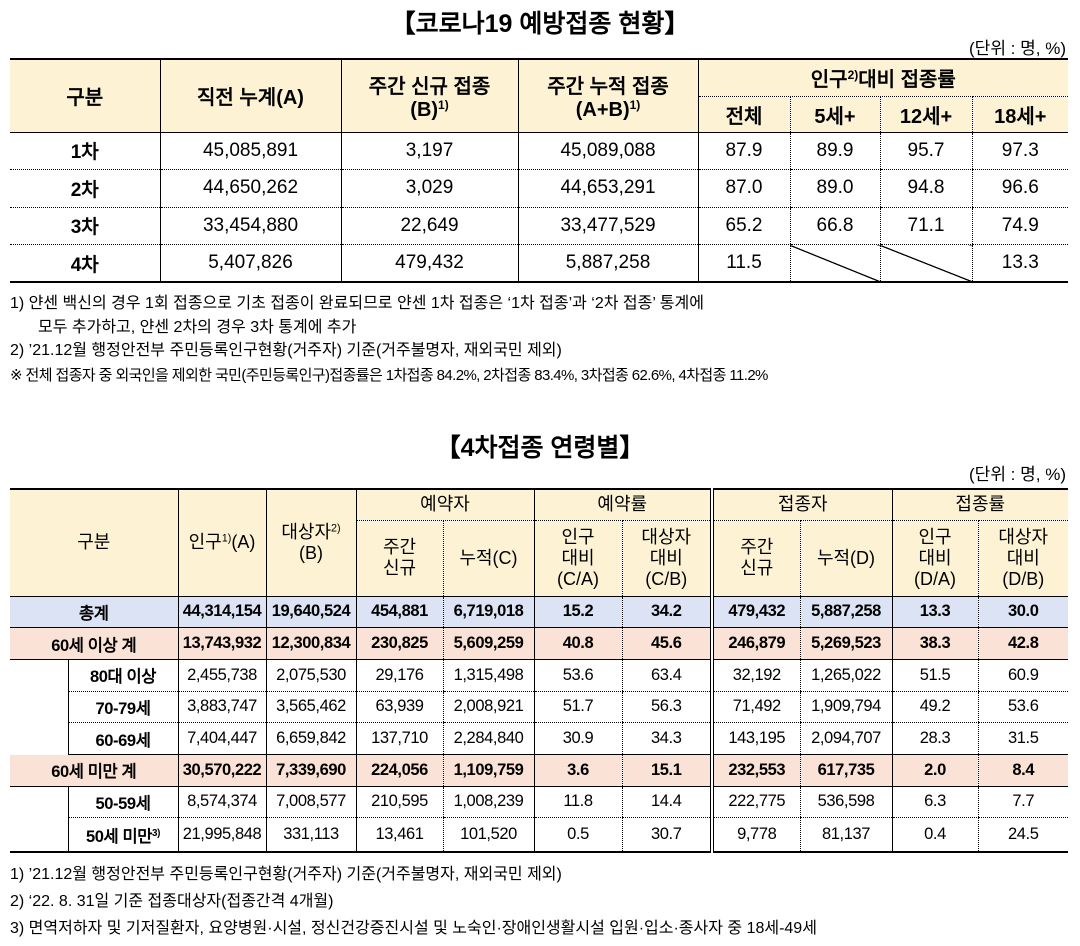 This screenshot has height=946, width=1080. What do you see at coordinates (845, 643) in the screenshot?
I see `cell: 5,269,523` at bounding box center [845, 643].